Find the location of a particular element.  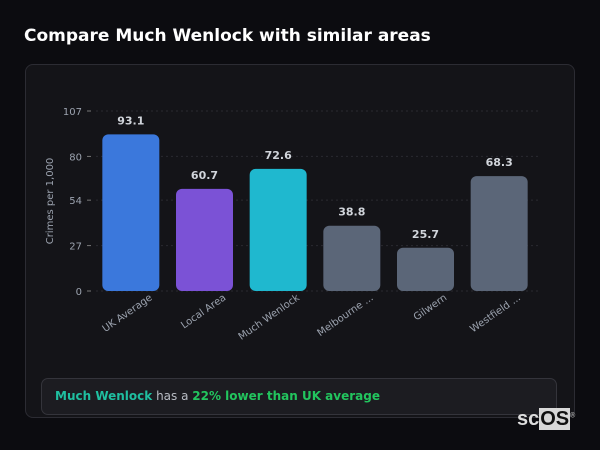

y-tick-label: 80 is located at coordinates (75, 157).